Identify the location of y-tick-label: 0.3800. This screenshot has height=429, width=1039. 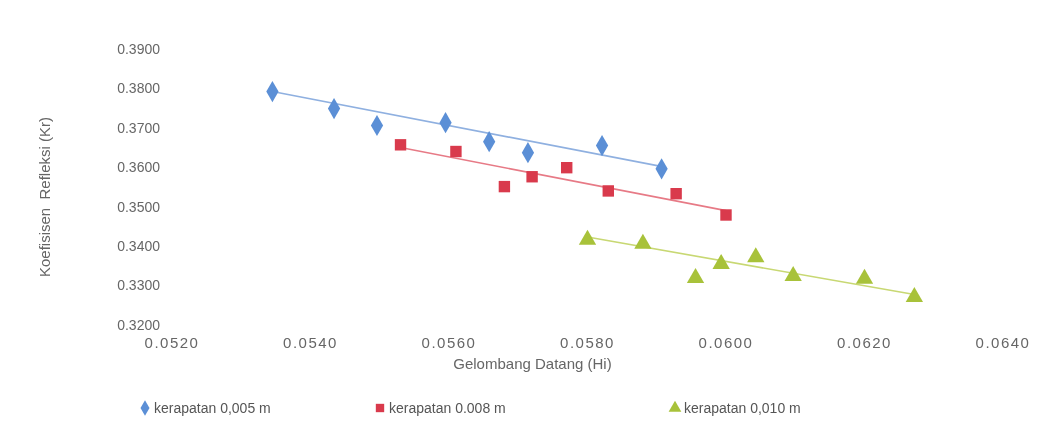
(139, 88).